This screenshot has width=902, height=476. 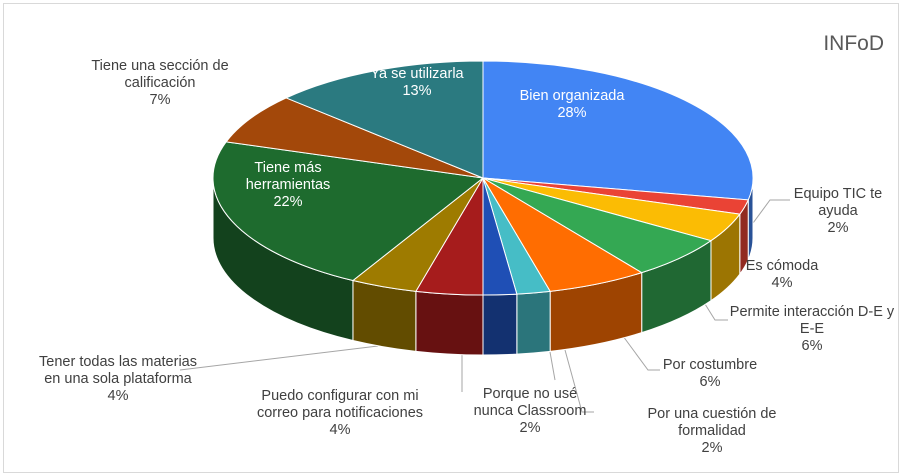 I want to click on category-label: Equipo TIC te ayuda, so click(x=838, y=202).